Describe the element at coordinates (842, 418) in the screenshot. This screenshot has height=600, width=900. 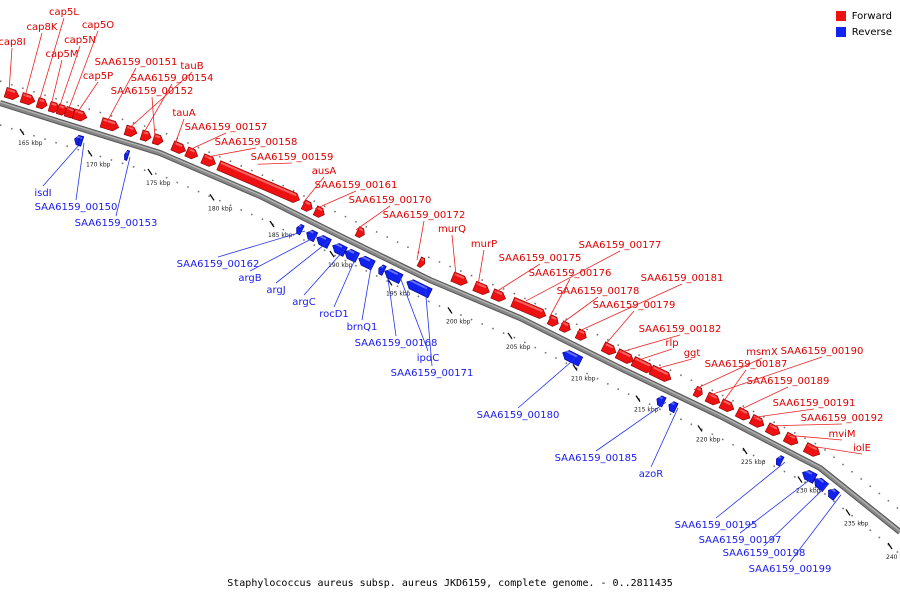
I see `gene-label-saa6159-00192: SAA6159_00192` at that location.